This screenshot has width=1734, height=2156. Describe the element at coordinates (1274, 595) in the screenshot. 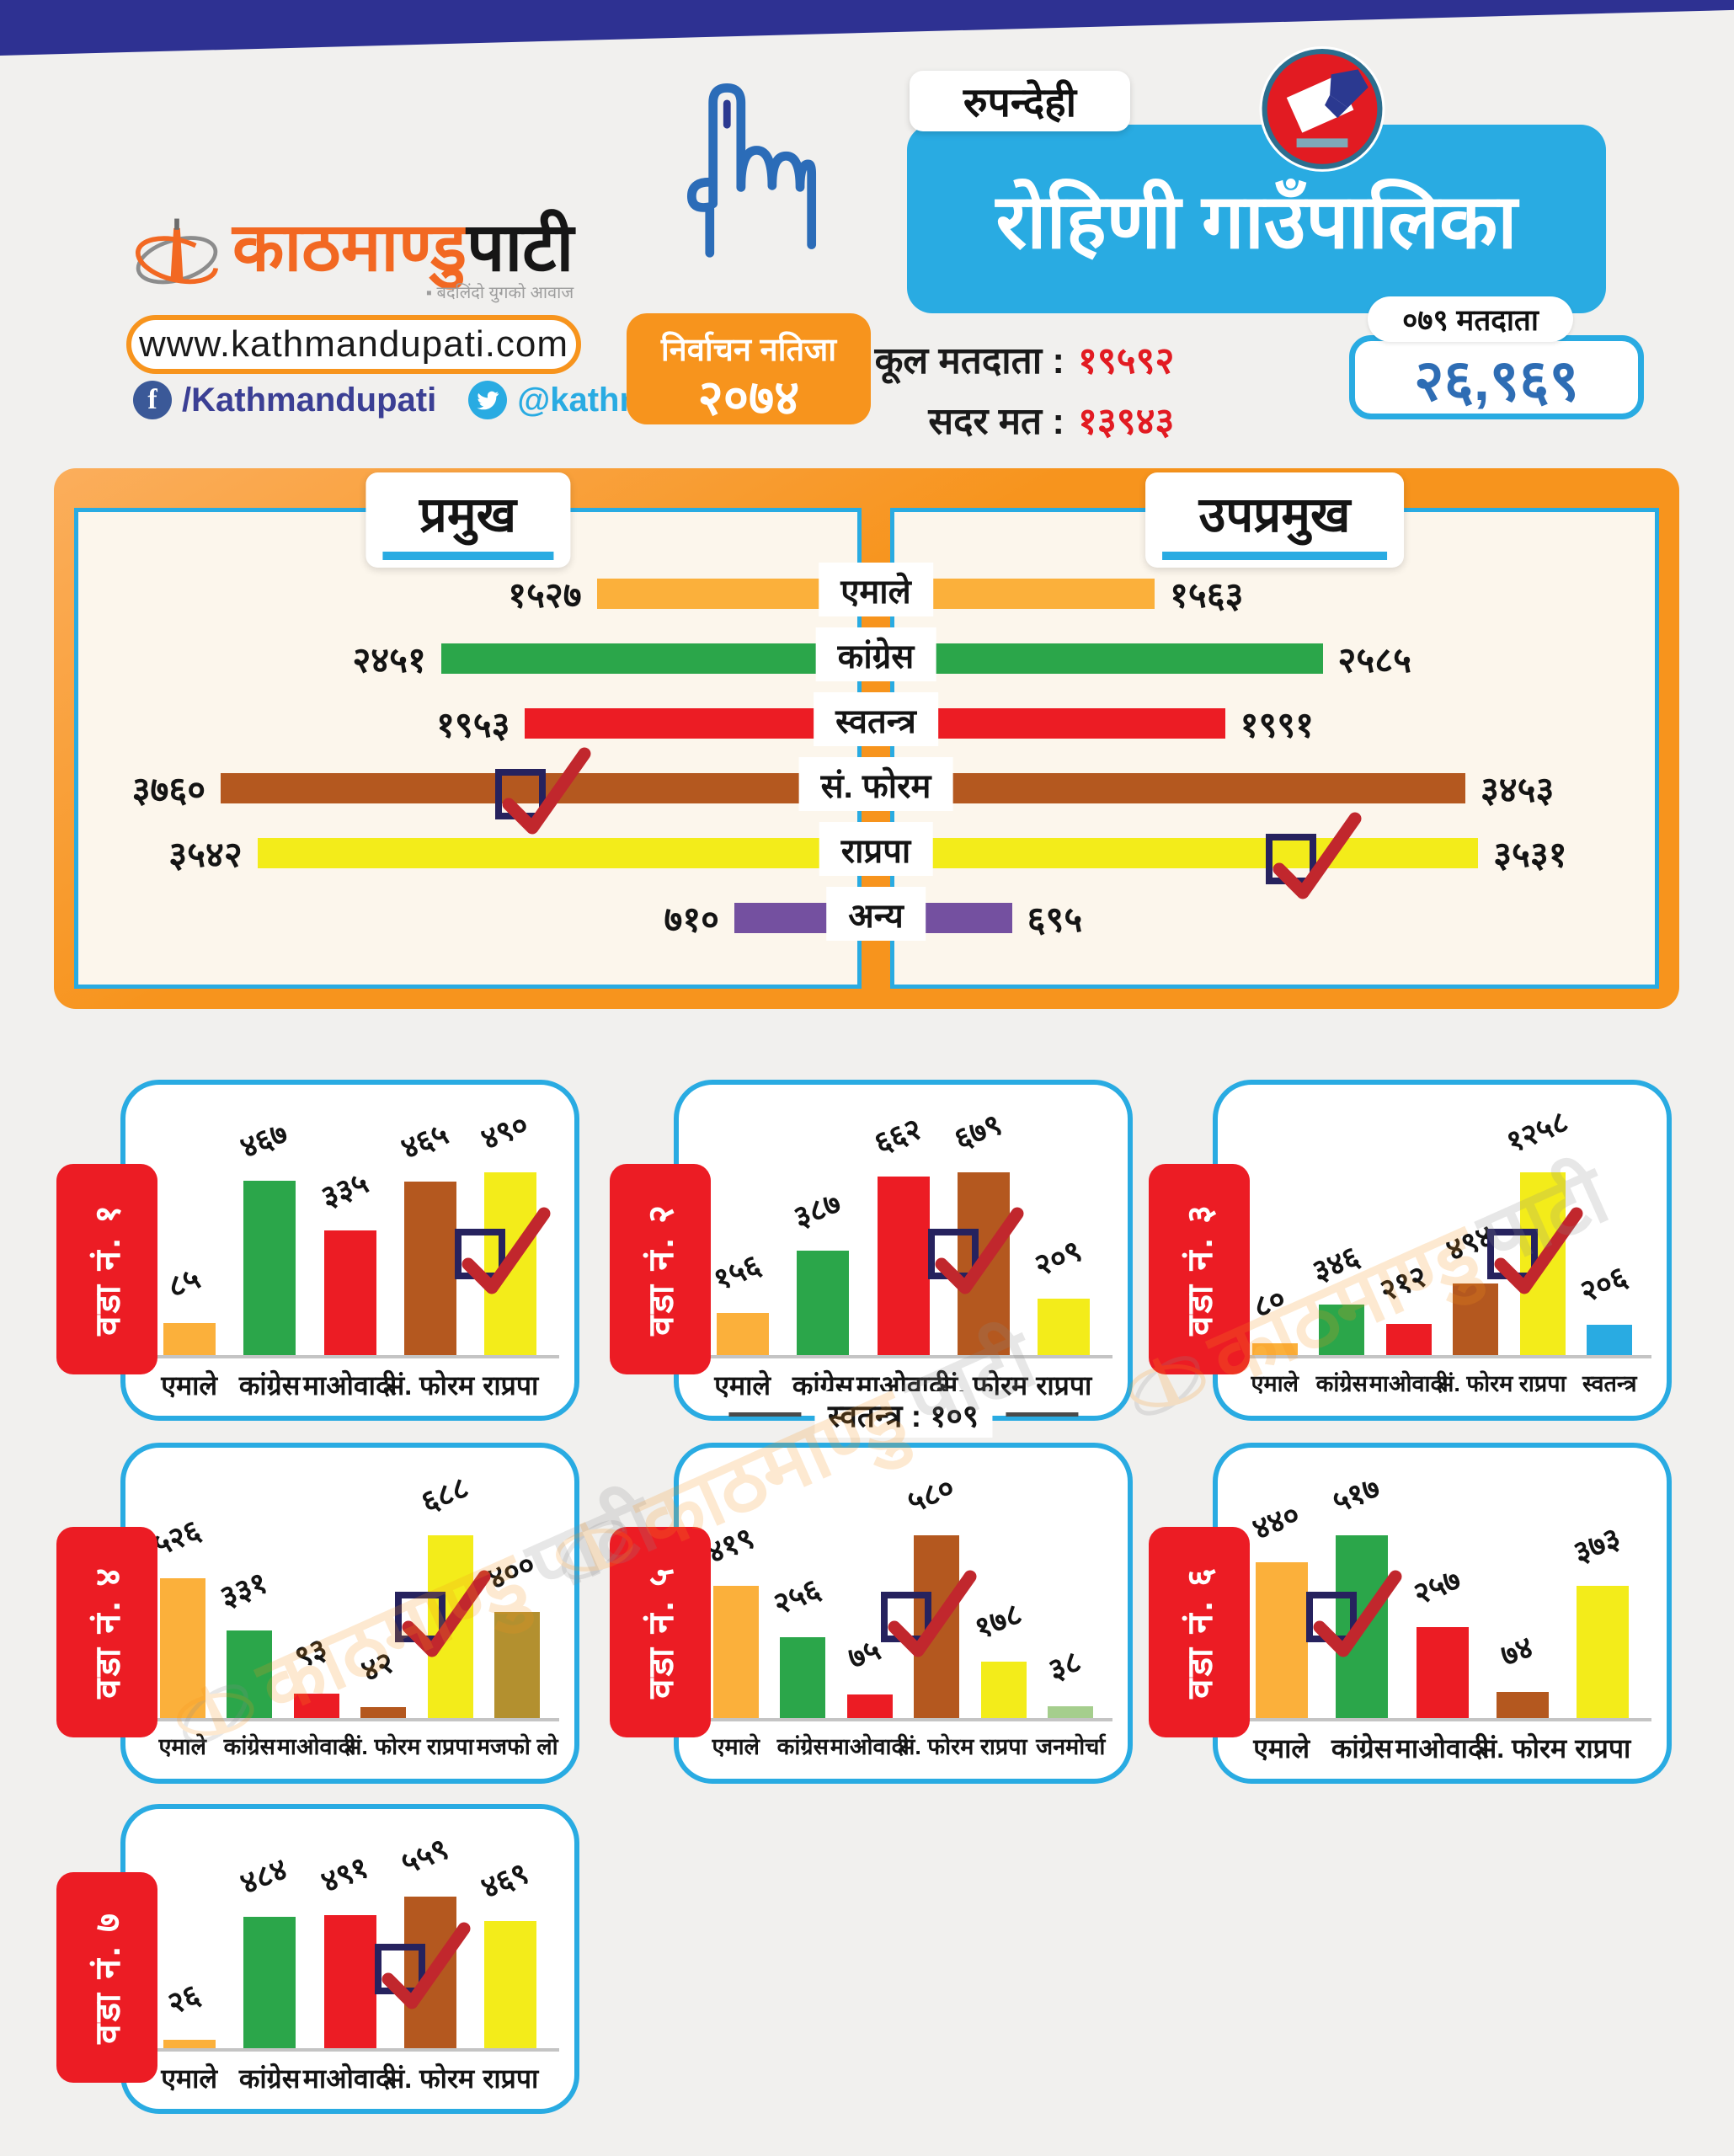

I see `result-bar-row-deputy: १५६३` at that location.